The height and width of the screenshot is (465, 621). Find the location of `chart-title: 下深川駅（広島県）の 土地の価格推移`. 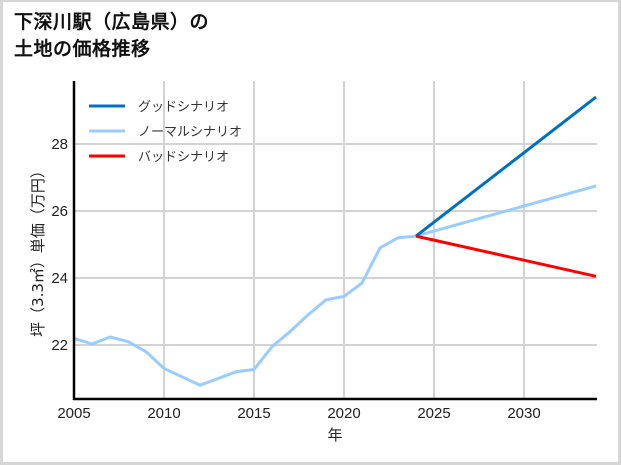

chart-title: 下深川駅（広島県）の 土地の価格推移 is located at coordinates (111, 36).